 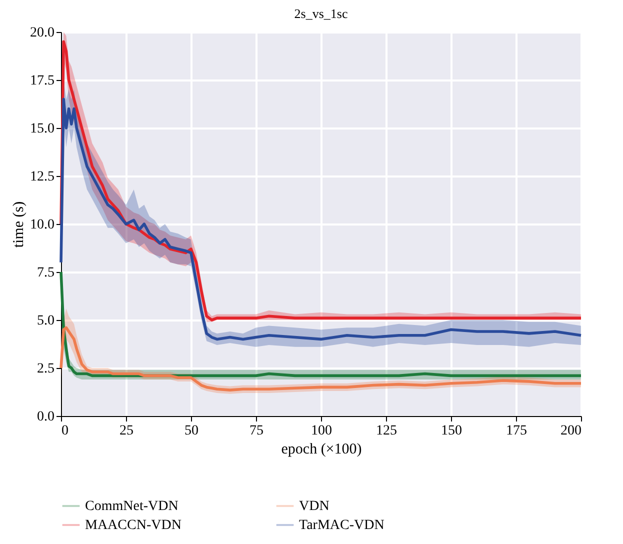 I want to click on y-tick-label: 2.5, so click(x=45, y=369).